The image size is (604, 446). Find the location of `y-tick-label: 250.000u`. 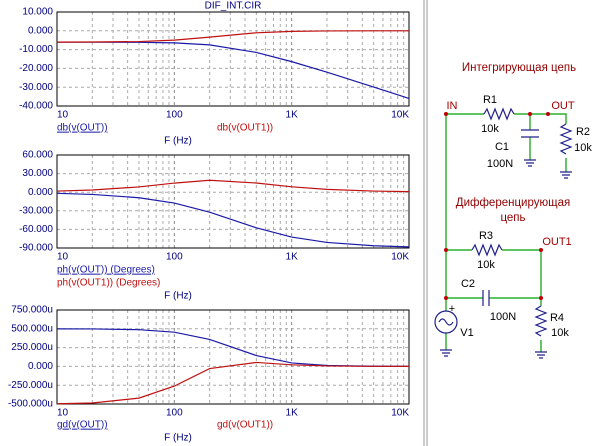

y-tick-label: 250.000u is located at coordinates (32, 347).